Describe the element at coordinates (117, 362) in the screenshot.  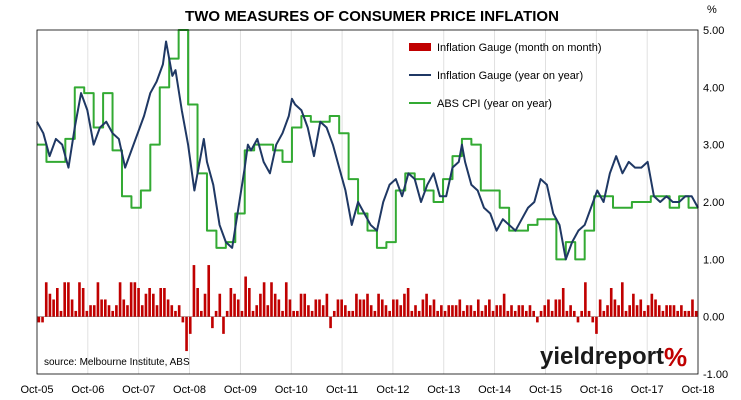
I see `source-note: source: Melbourne Institute, ABS` at that location.